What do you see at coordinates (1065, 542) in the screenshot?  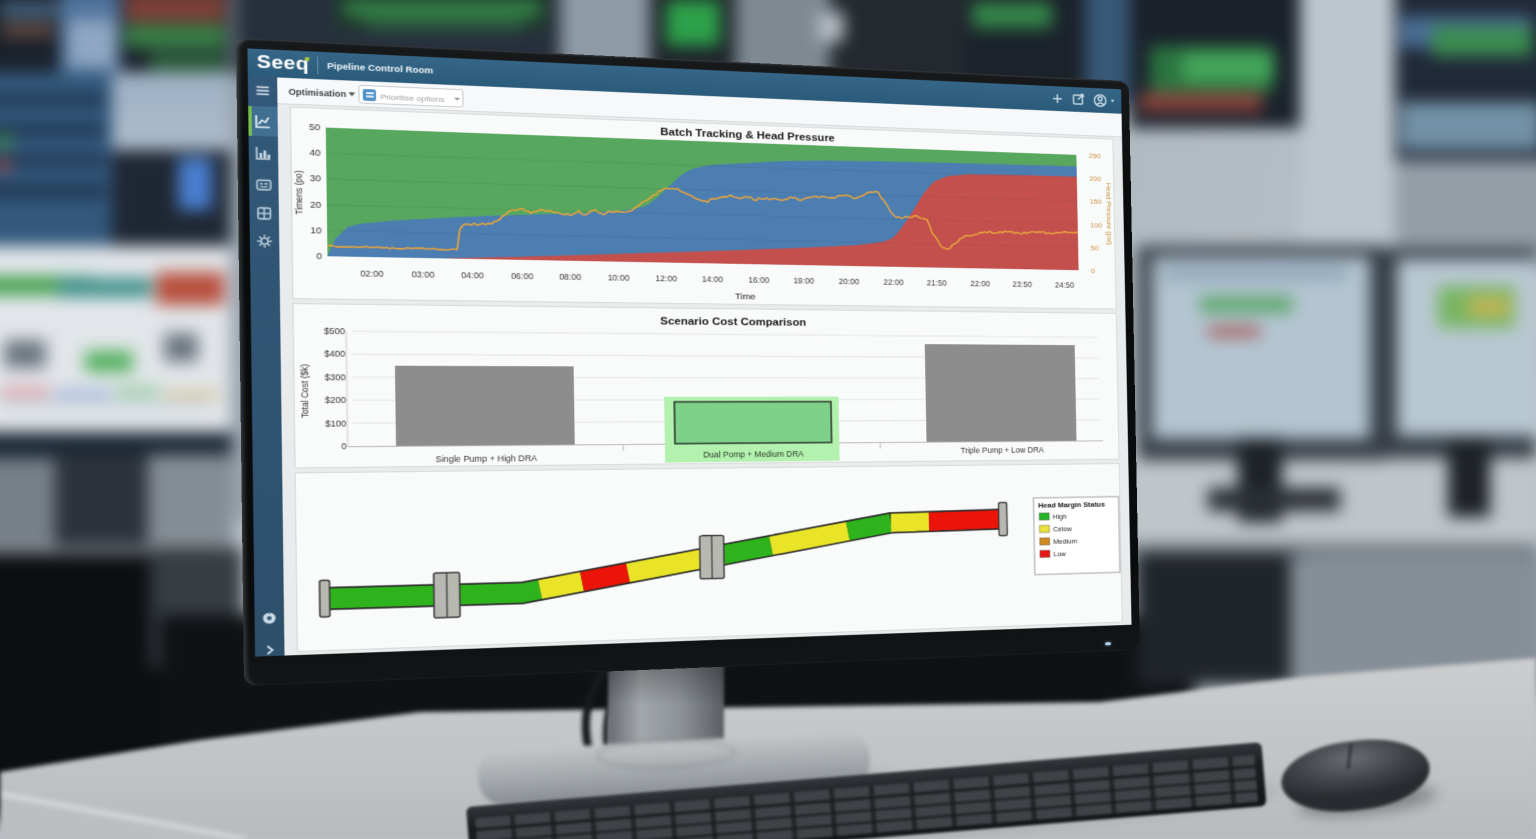 I see `svg-text: Medium` at bounding box center [1065, 542].